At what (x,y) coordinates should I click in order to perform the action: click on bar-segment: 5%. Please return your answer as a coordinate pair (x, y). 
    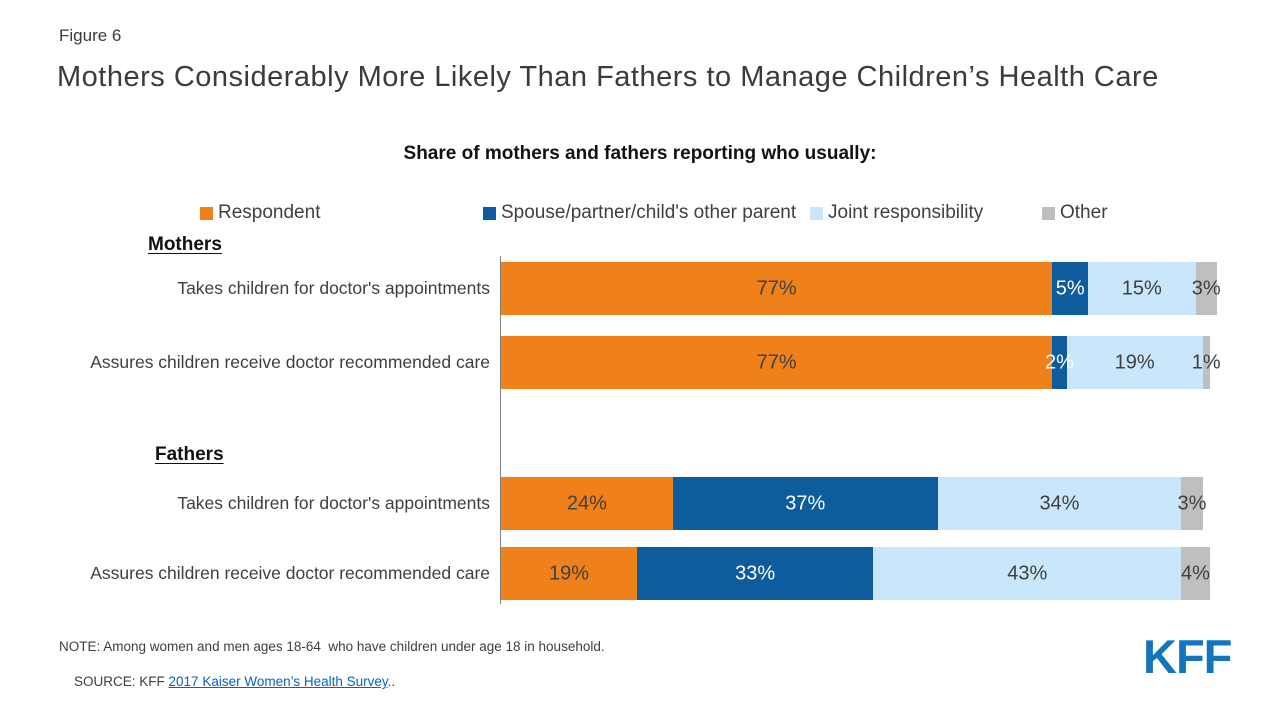
    Looking at the image, I should click on (1070, 288).